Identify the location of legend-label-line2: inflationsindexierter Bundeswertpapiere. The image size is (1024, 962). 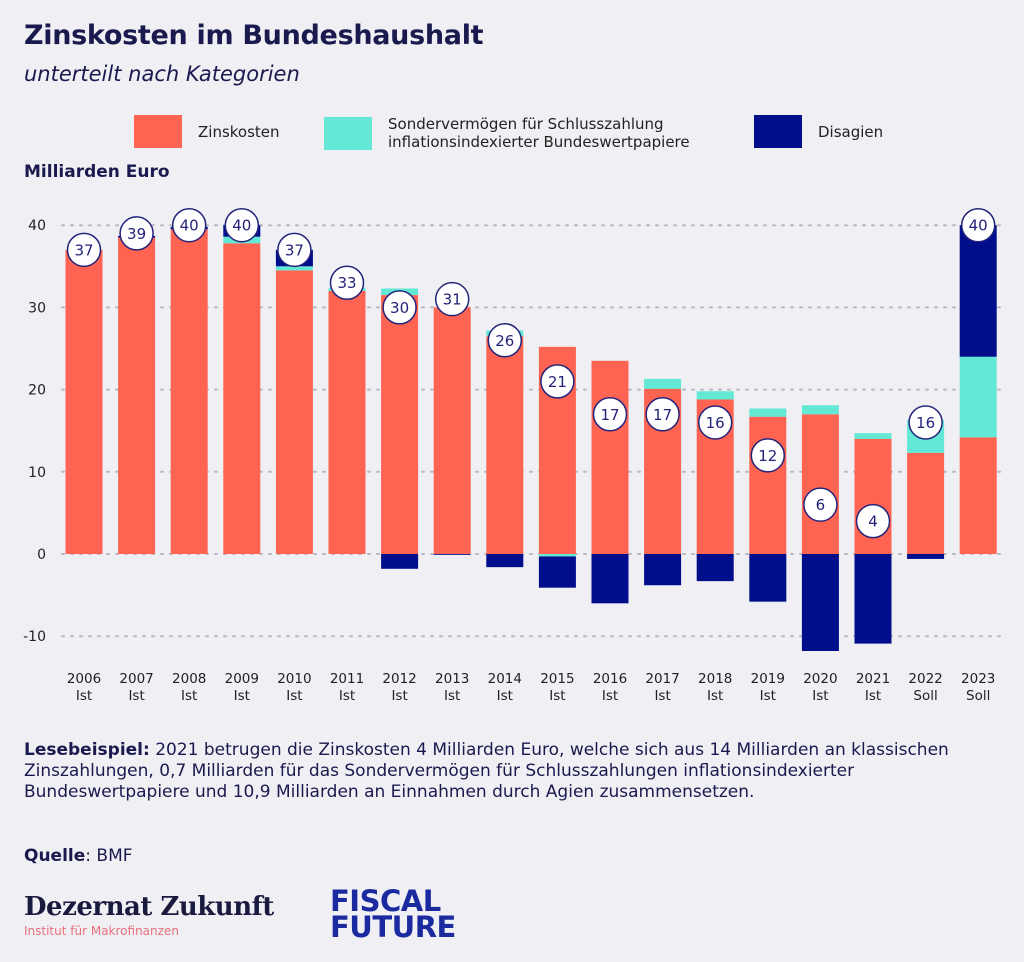
(539, 142).